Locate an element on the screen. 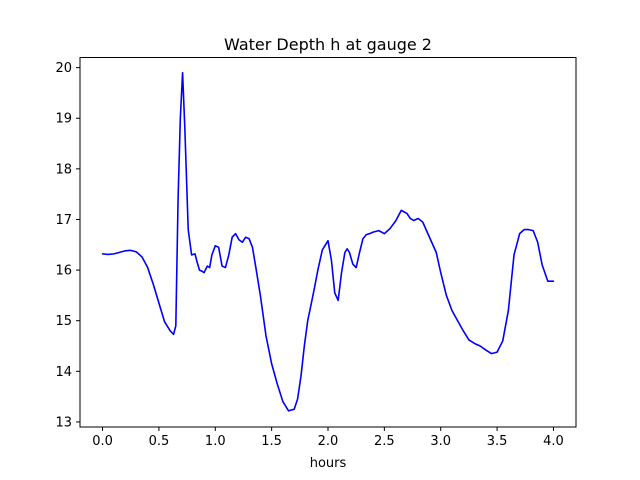  y-tick-label: 18 is located at coordinates (63, 169).